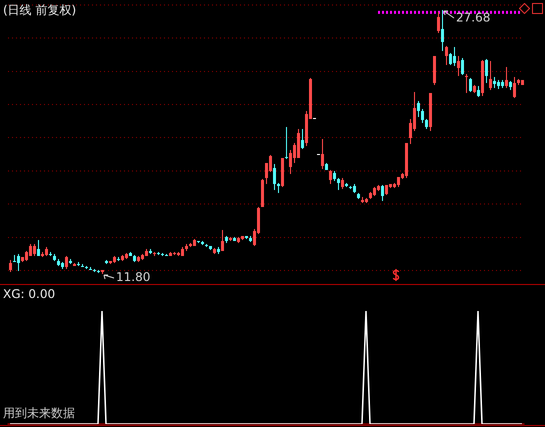 The image size is (545, 427). I want to click on annotation: 用到未来数据, so click(39, 413).